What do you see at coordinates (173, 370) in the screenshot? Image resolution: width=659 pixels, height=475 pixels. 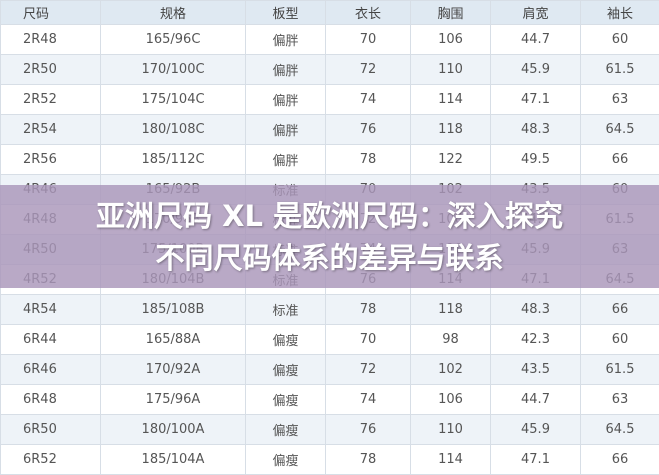 I see `table-cell: 170/92A` at bounding box center [173, 370].